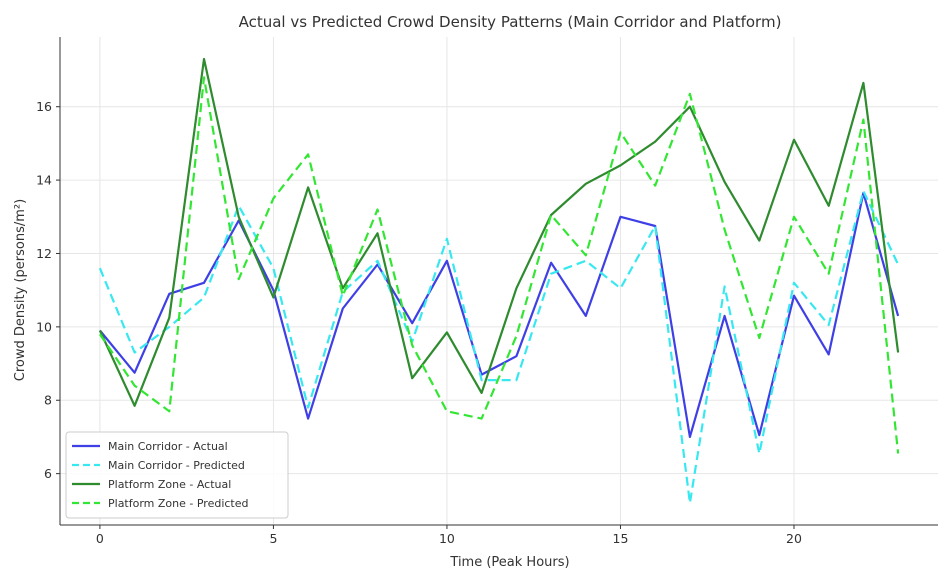 The height and width of the screenshot is (572, 951). I want to click on x-axis-ticks: 0 5 10 15 20, so click(449, 535).